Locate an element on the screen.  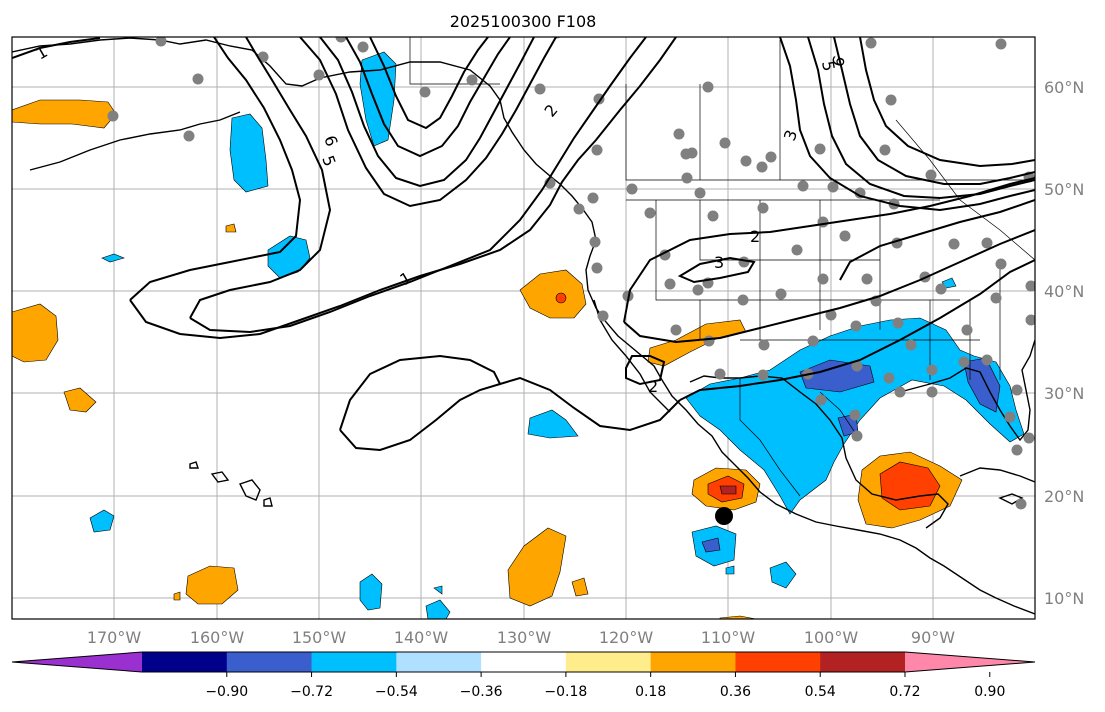
contour-2-west is located at coordinates (260, 178).